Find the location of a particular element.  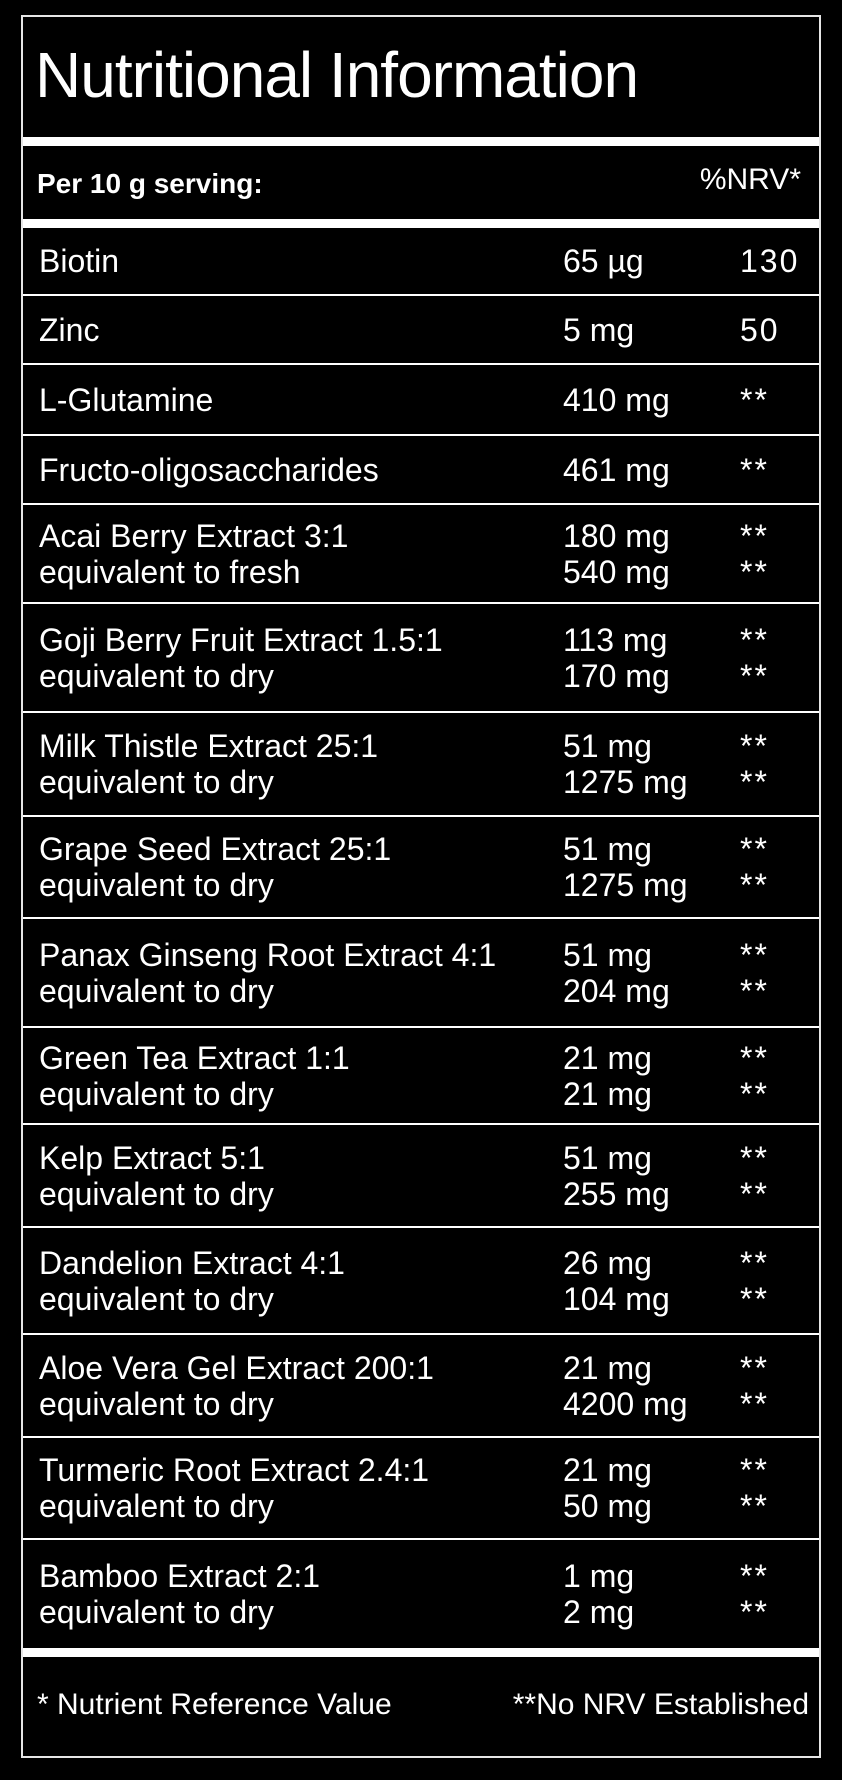

nutrient-amount-line: 204 mg is located at coordinates (616, 990).